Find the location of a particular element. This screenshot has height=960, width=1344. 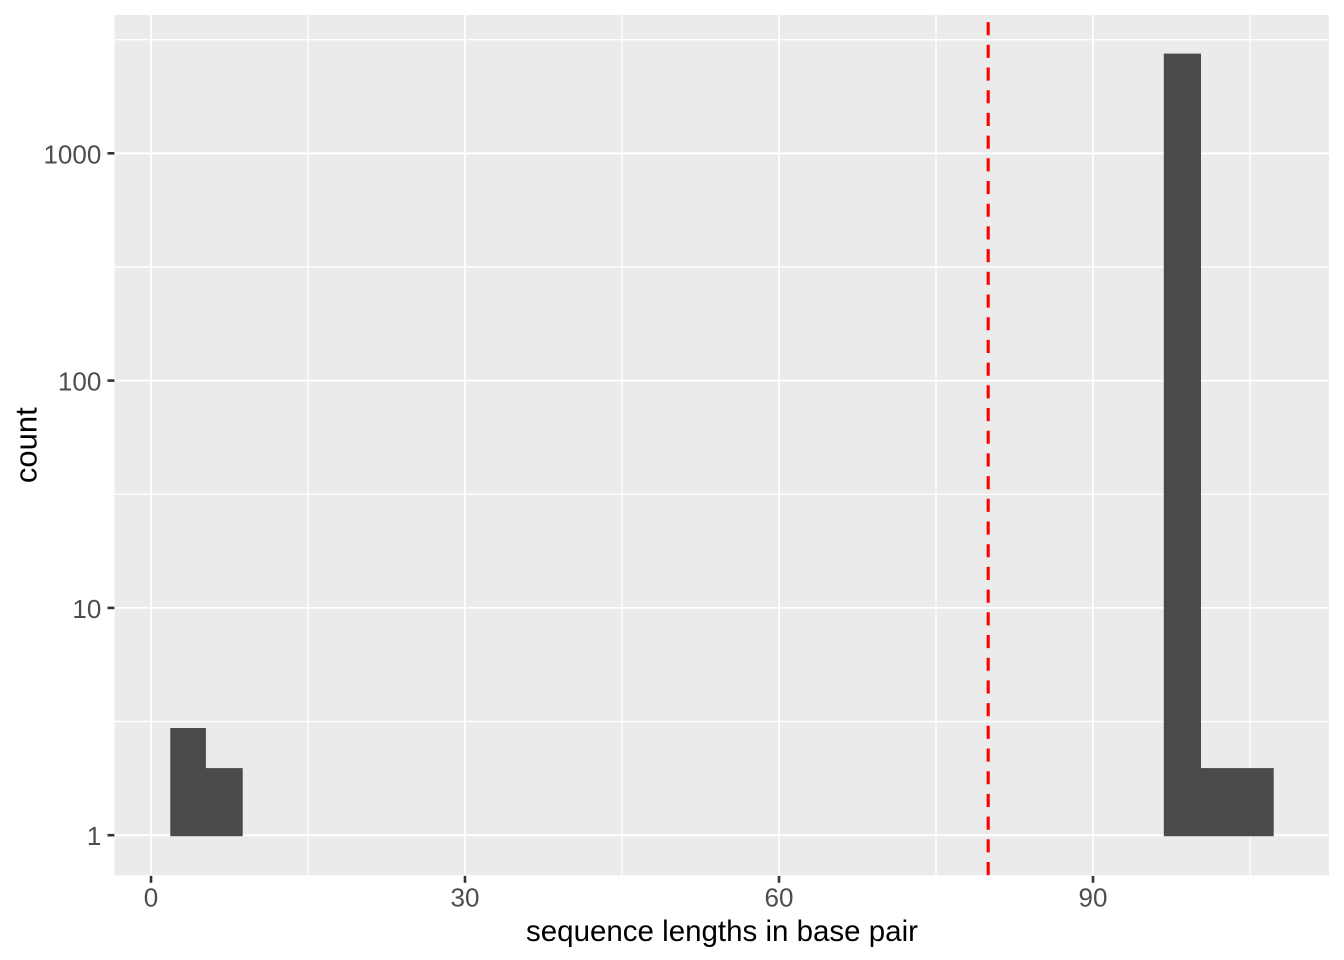

svg-text: 0 is located at coordinates (151, 897).